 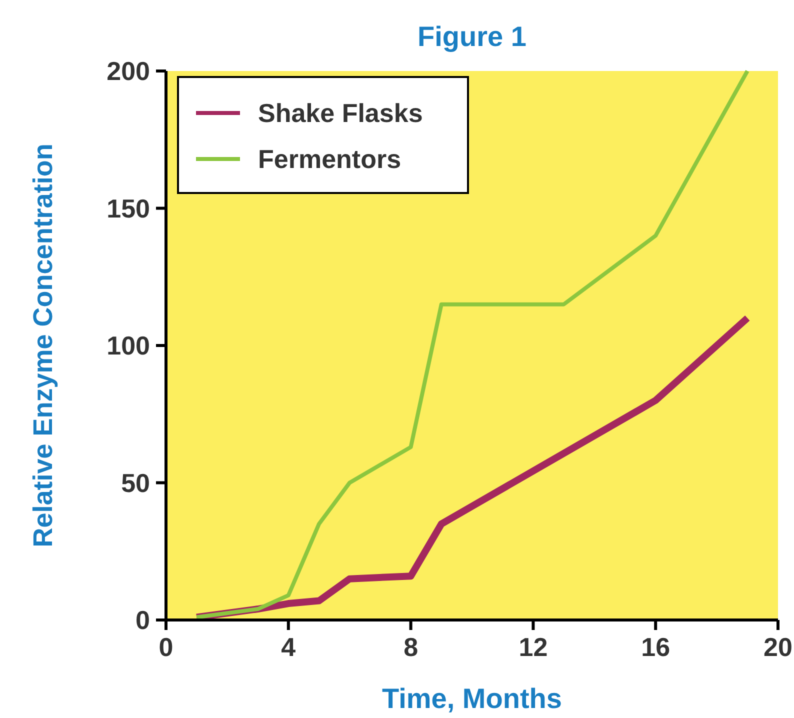 What do you see at coordinates (778, 647) in the screenshot?
I see `x-tick-label: 20` at bounding box center [778, 647].